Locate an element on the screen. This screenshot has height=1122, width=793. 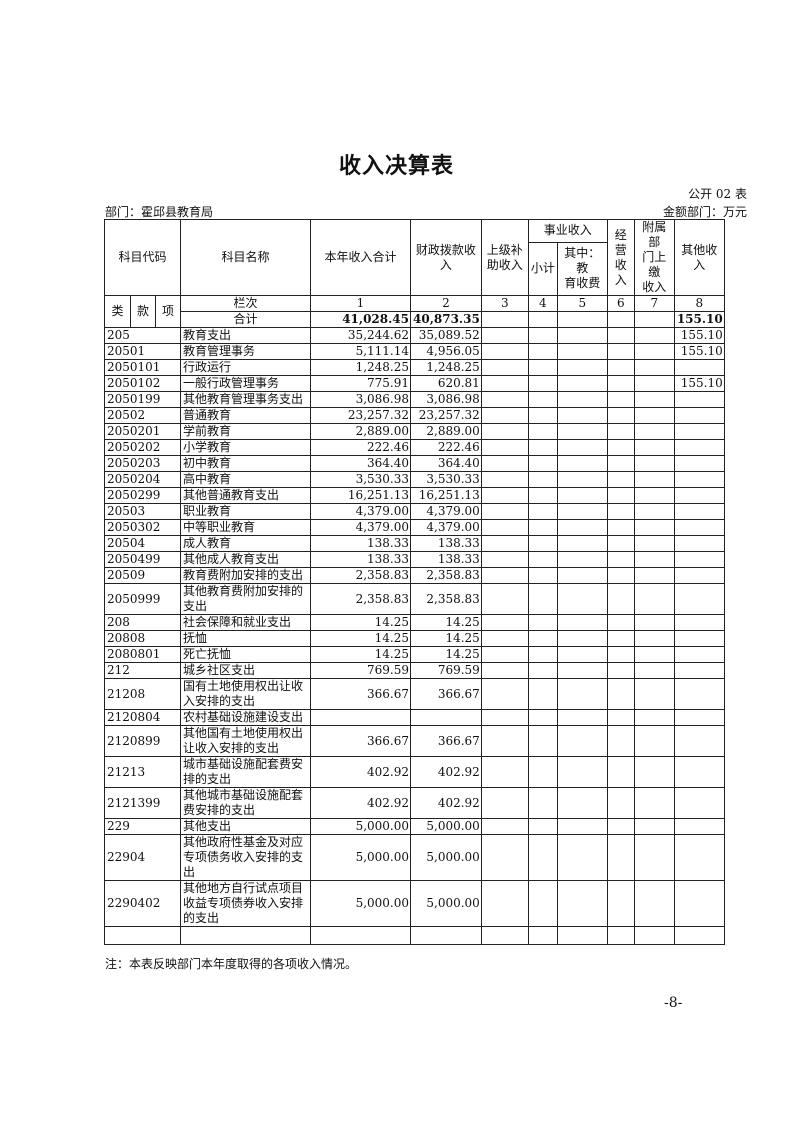
header-edu-fee: 其中：教 育收费 is located at coordinates (582, 269).